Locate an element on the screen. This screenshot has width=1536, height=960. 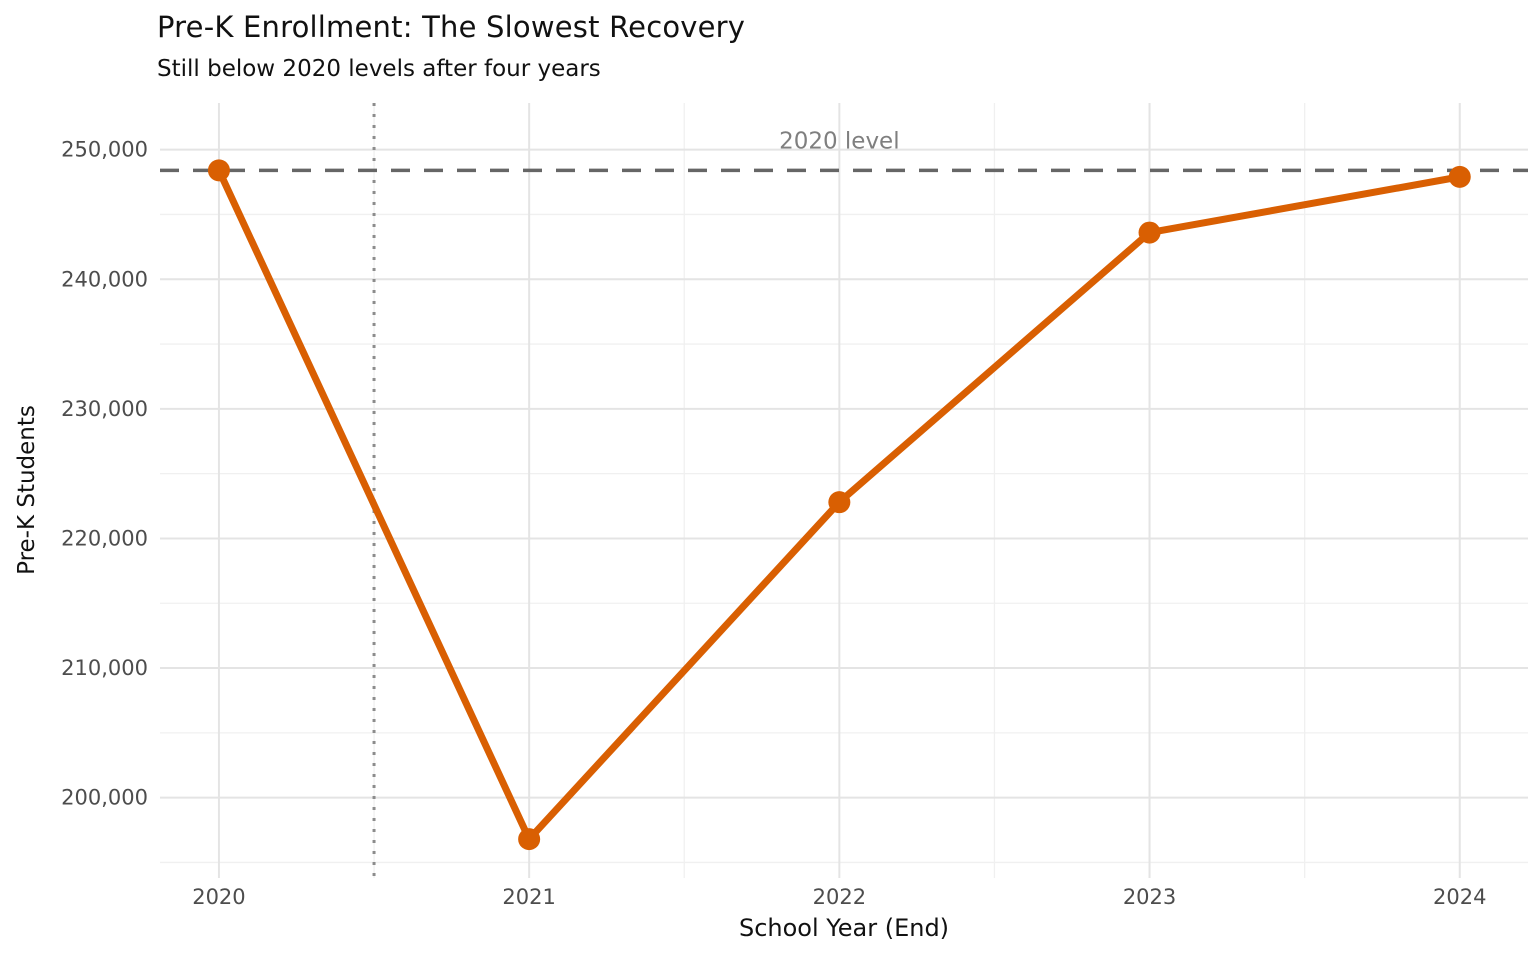
x-tick-label: 2022 is located at coordinates (839, 897).